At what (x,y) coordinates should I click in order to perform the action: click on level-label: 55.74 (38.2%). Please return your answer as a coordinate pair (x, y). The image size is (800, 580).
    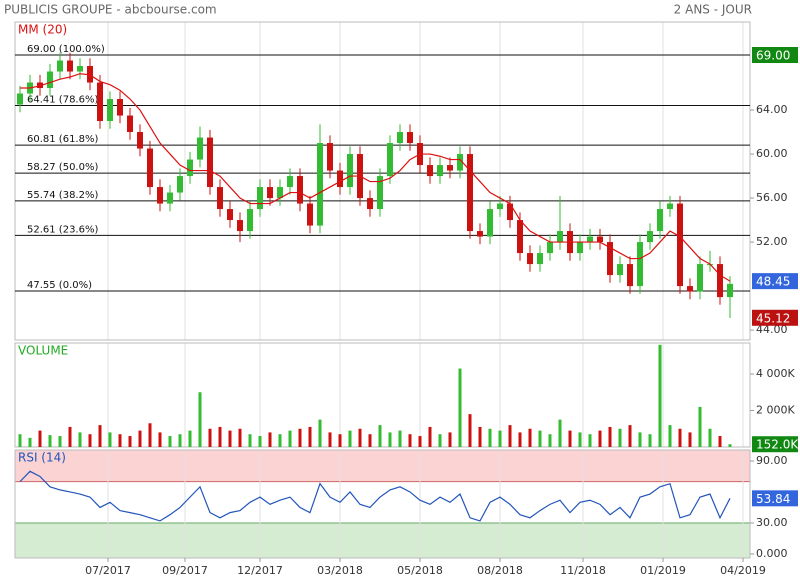
    Looking at the image, I should click on (62, 195).